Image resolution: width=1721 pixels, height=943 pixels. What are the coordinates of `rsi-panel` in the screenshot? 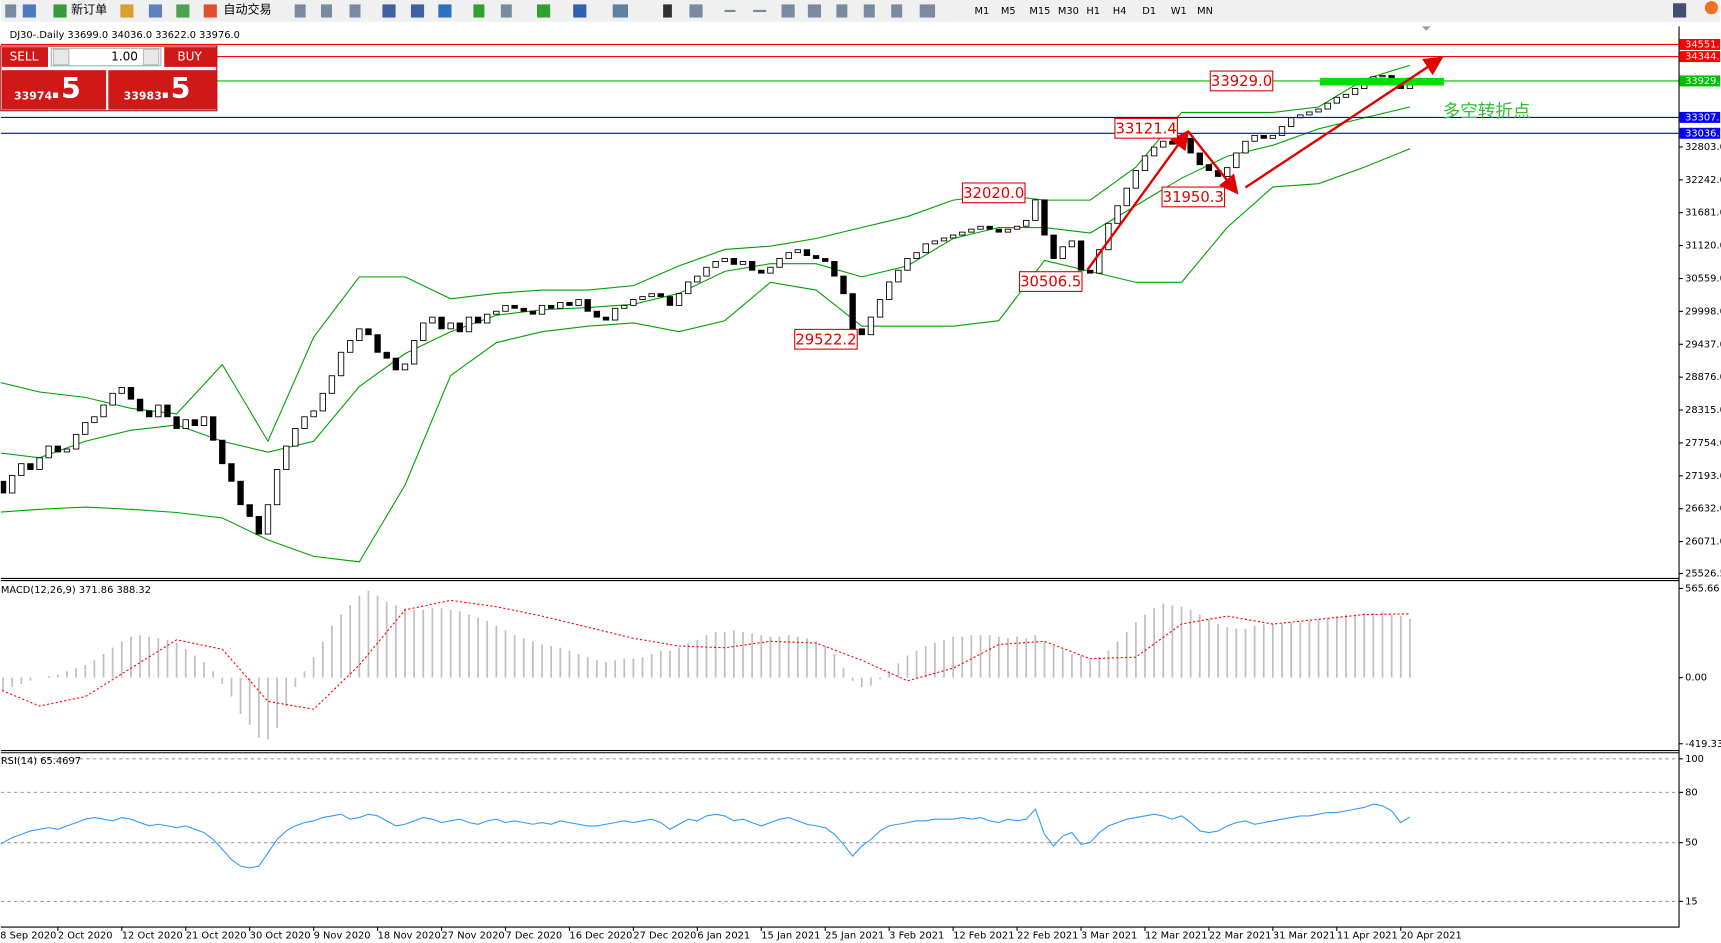 It's located at (839, 830).